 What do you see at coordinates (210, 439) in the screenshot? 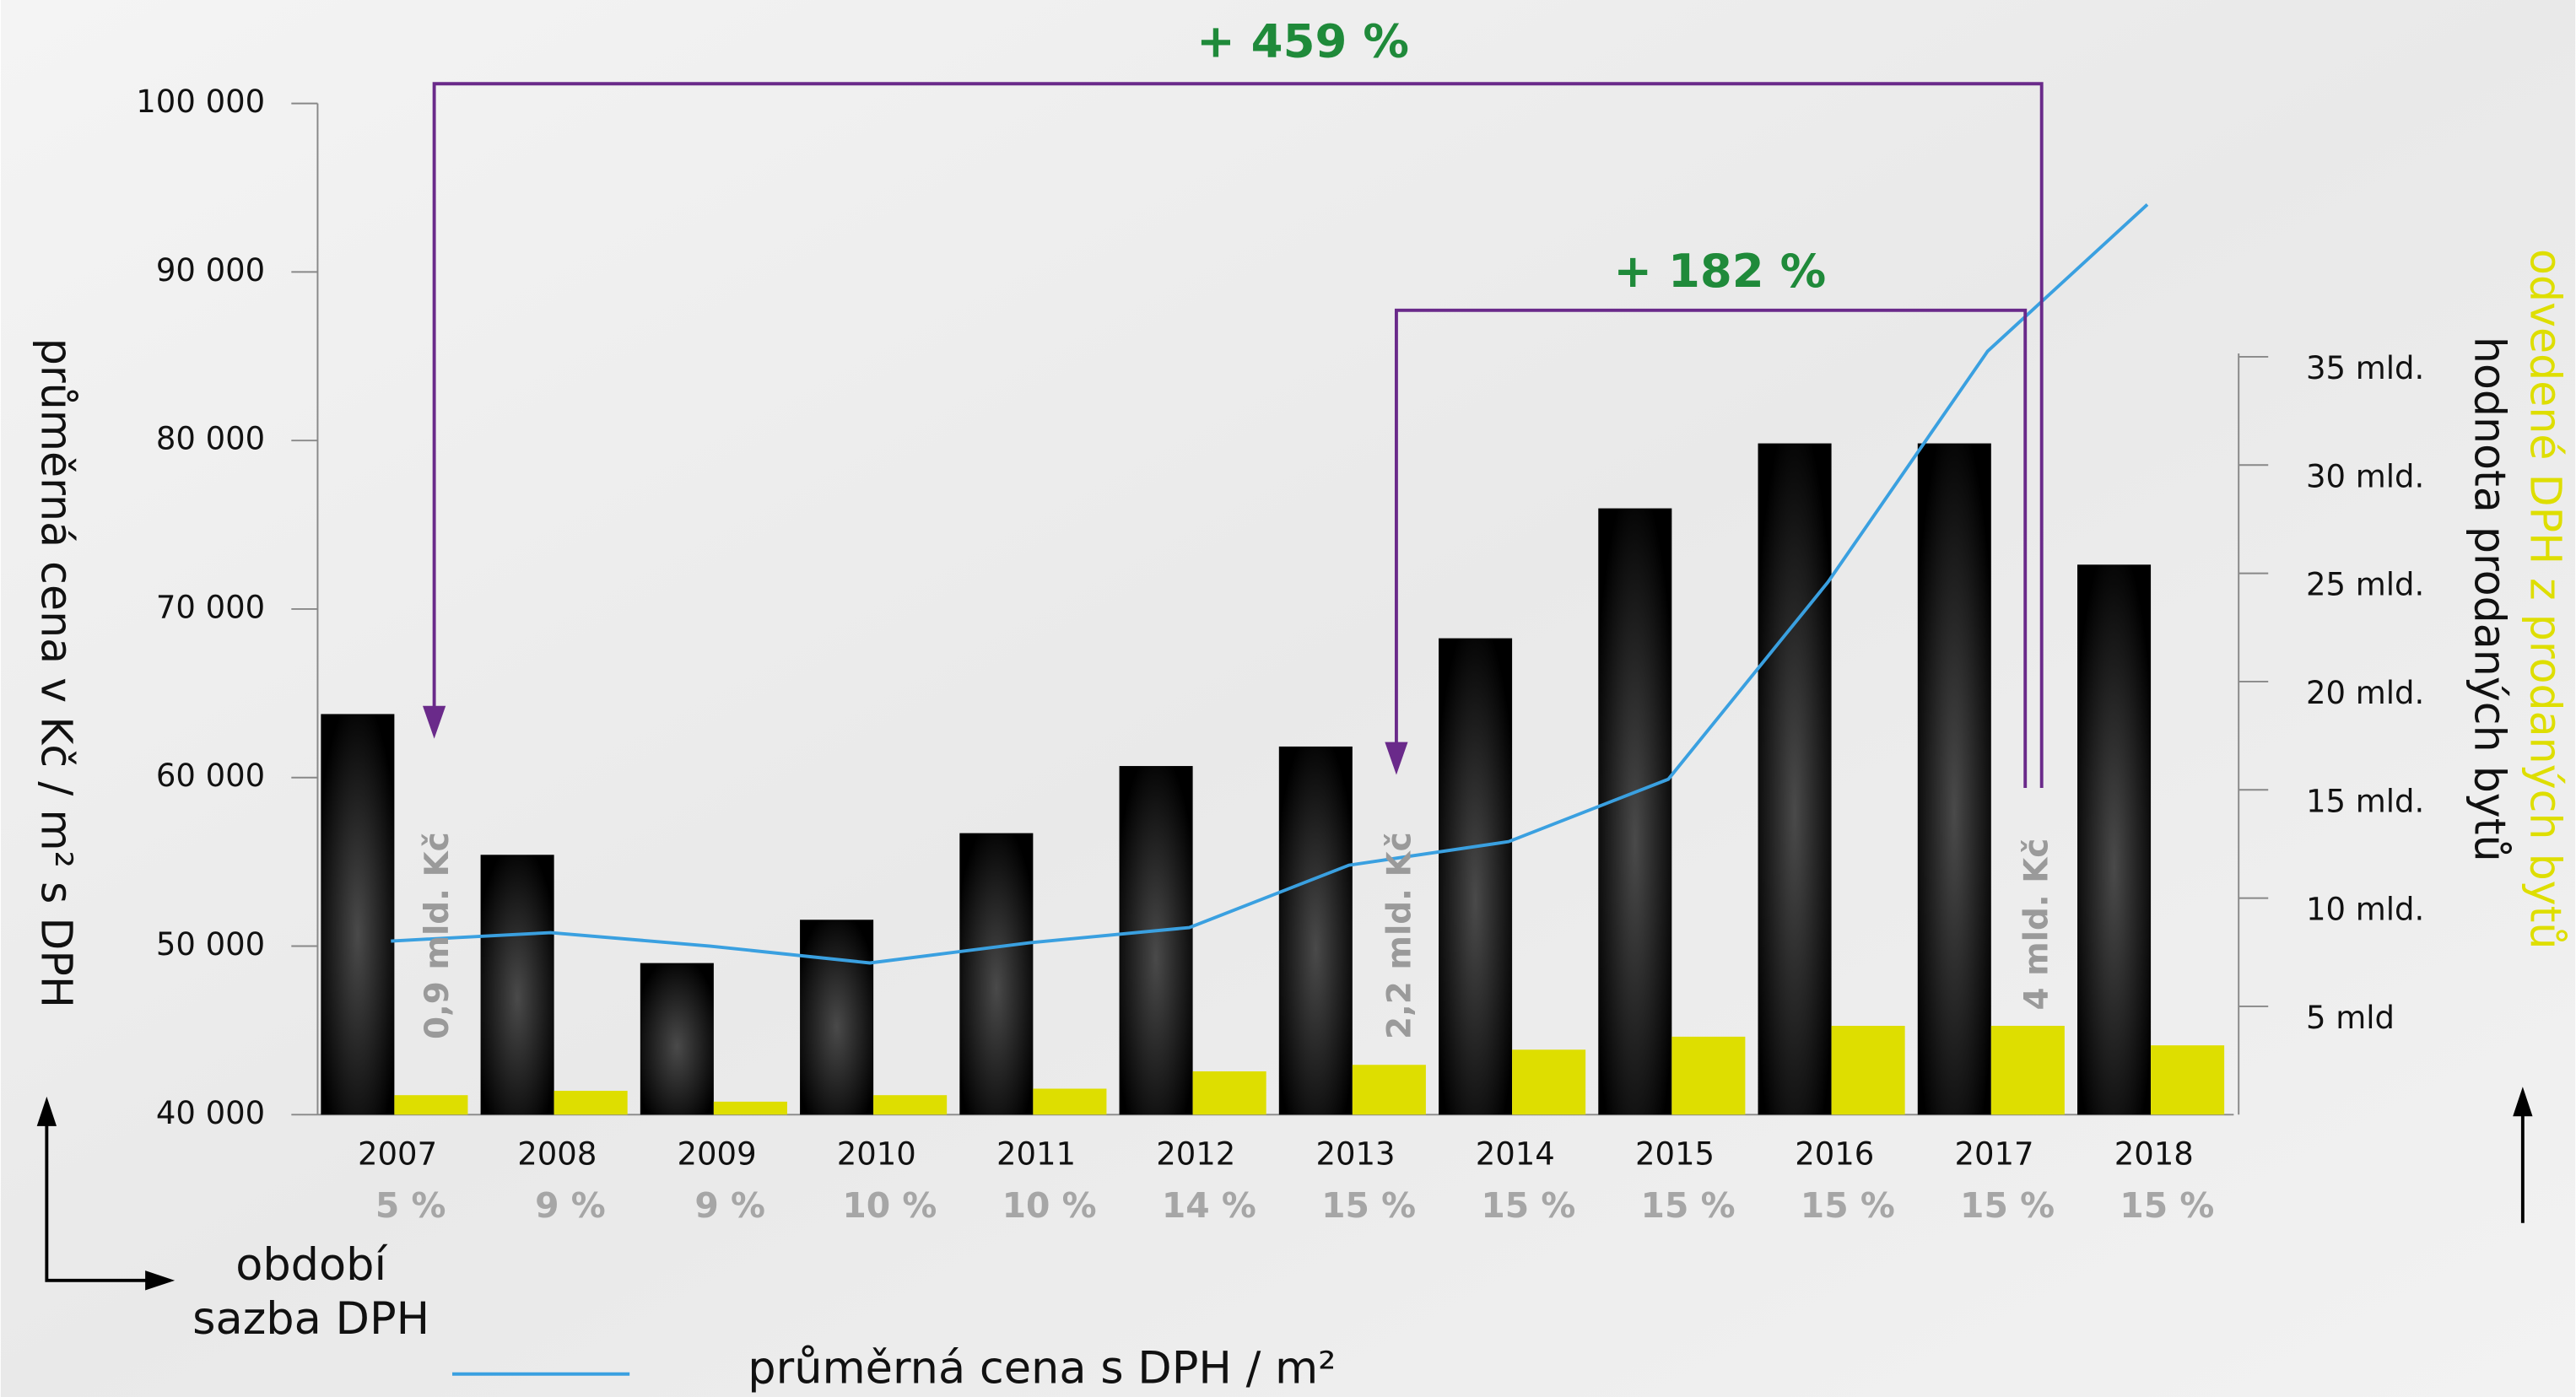
I see `y-tick-label: 80 000` at bounding box center [210, 439].